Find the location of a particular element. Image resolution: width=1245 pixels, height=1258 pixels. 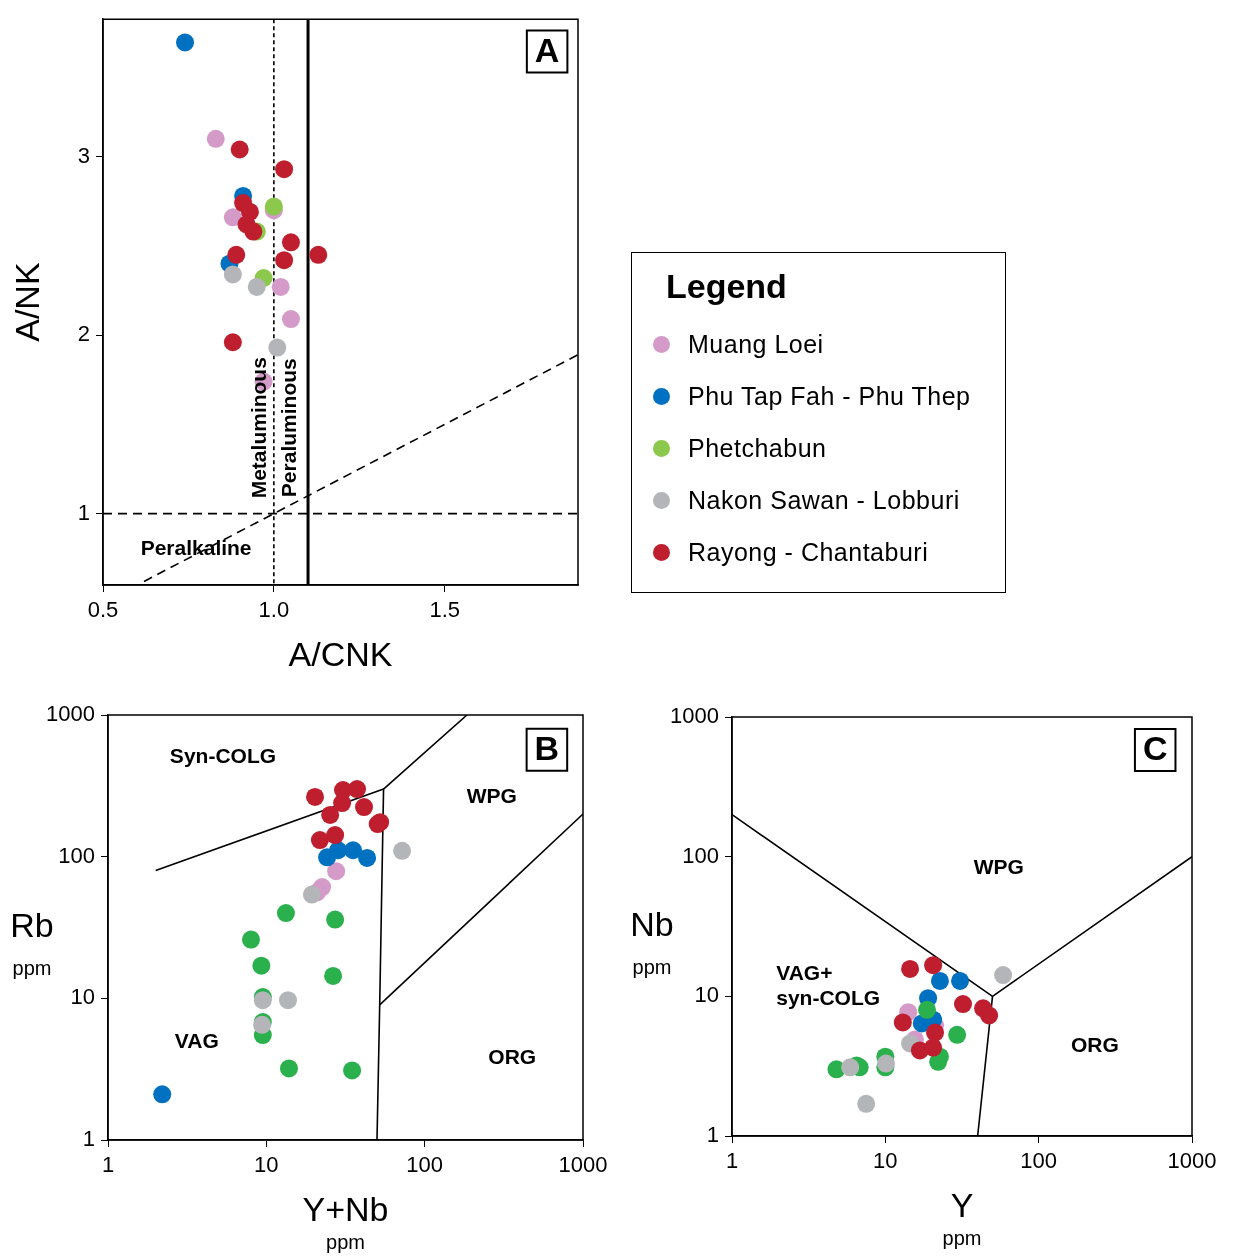

annotation: Peraluminous is located at coordinates (288, 428).